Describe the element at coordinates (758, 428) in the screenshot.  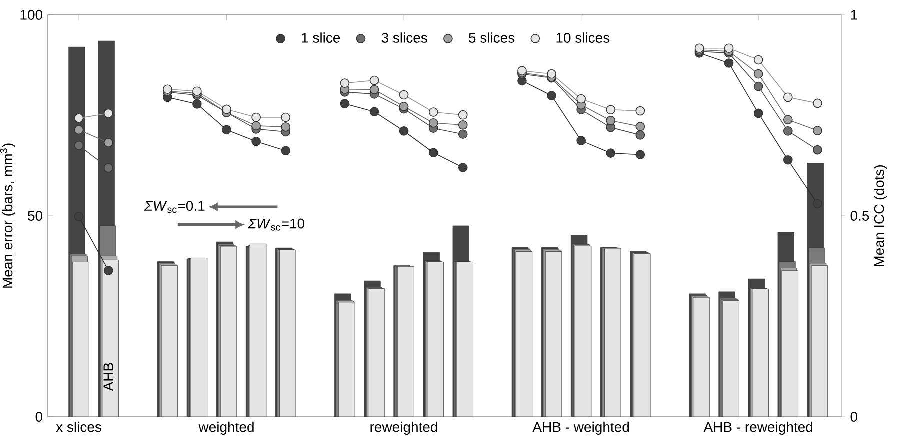
I see `x-tick-label: AHB - reweighted` at that location.